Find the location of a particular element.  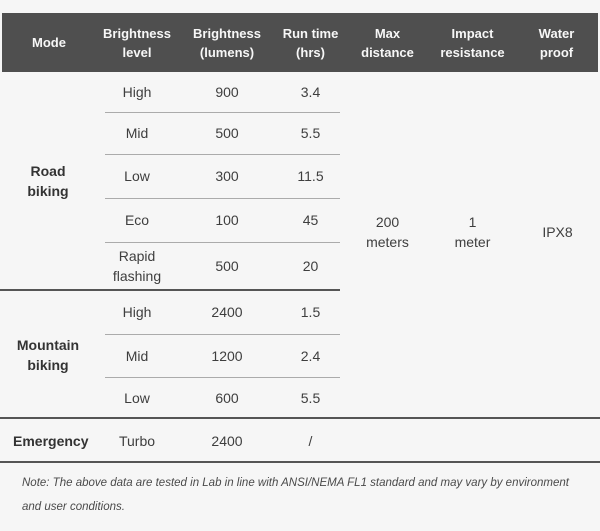

header-label: Mode is located at coordinates (49, 42).